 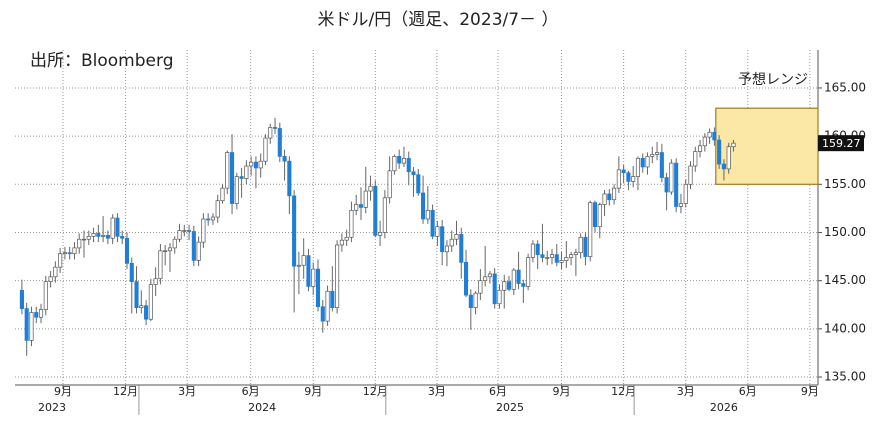 I want to click on price-tag, so click(x=841, y=143).